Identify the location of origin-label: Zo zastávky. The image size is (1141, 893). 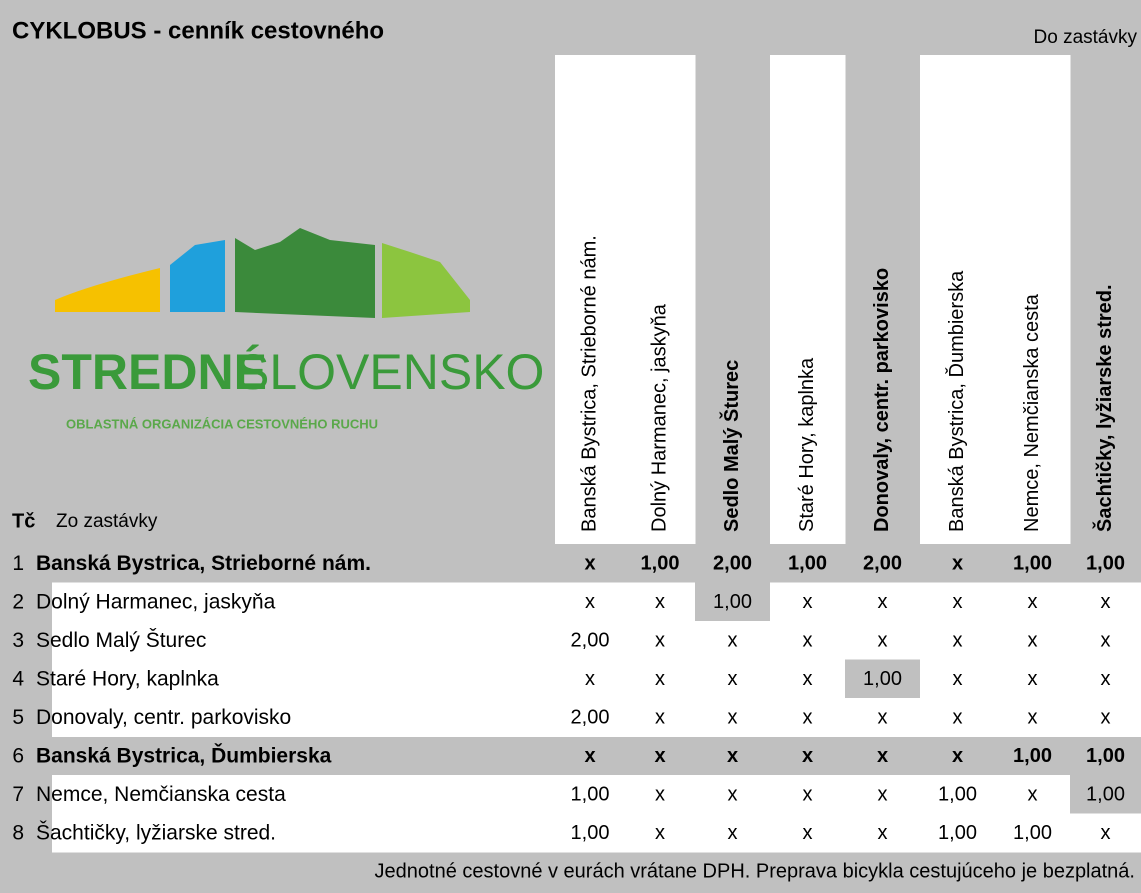
(107, 521).